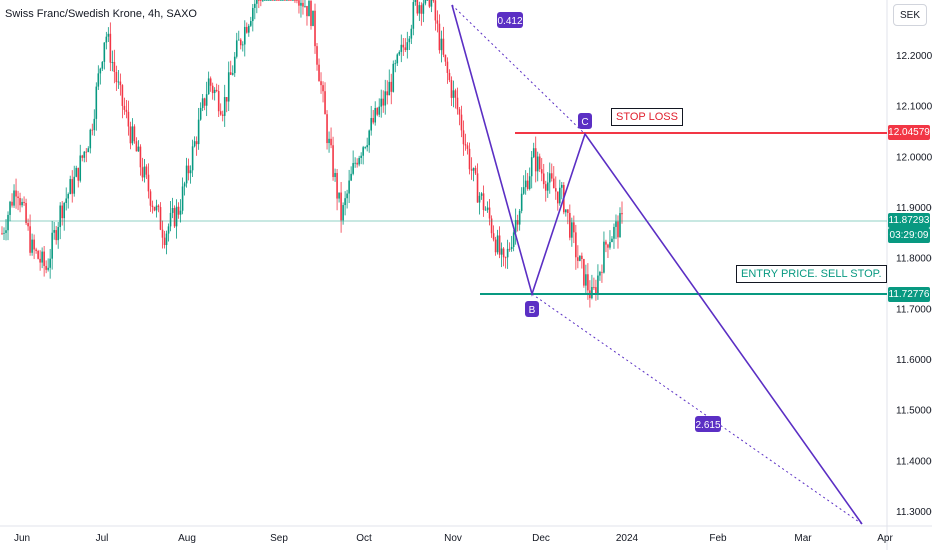 This screenshot has width=932, height=550. Describe the element at coordinates (914, 360) in the screenshot. I see `y-tick-label: 11.60000` at that location.